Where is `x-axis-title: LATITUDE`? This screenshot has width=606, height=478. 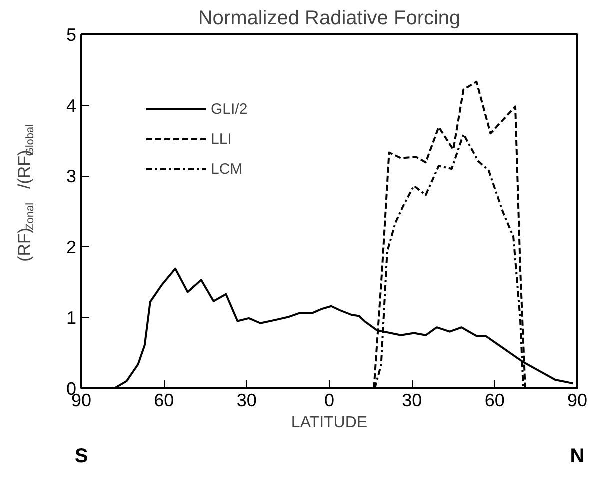 x-axis-title: LATITUDE is located at coordinates (329, 423).